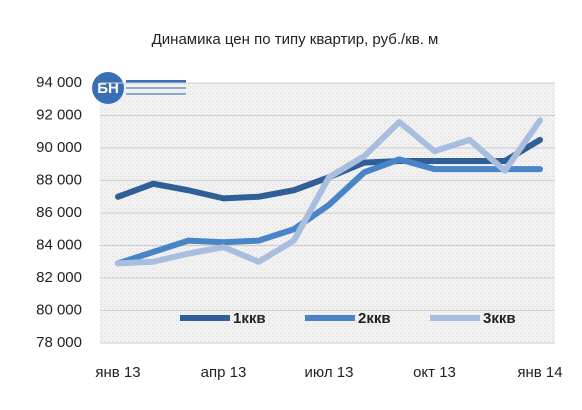  What do you see at coordinates (59, 309) in the screenshot?
I see `y-tick-label: 80 000` at bounding box center [59, 309].